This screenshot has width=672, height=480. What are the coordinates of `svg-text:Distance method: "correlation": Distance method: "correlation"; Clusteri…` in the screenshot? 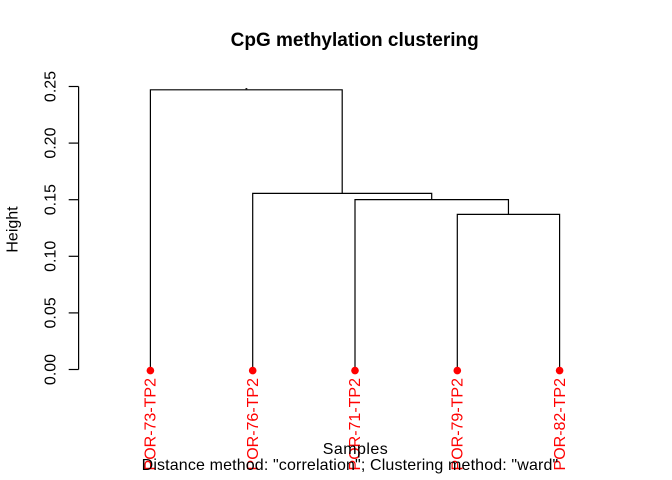 It's located at (350, 465).